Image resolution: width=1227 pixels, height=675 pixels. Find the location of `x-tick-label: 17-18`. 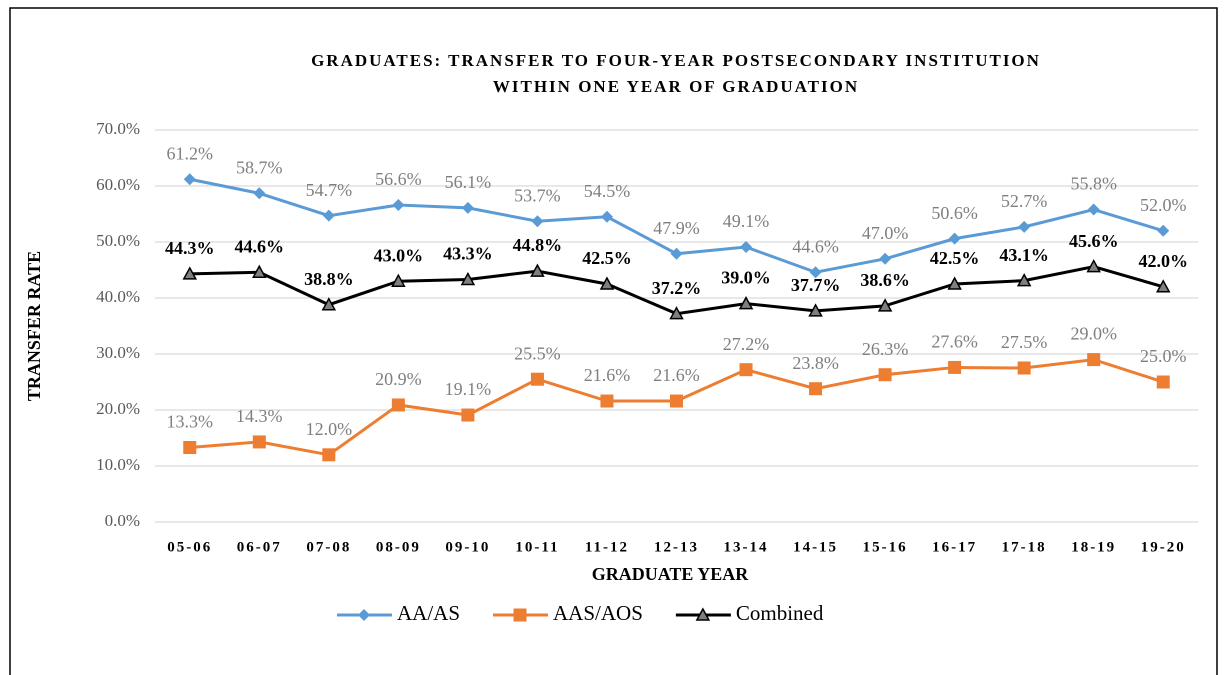

x-tick-label: 17-18 is located at coordinates (1024, 547).